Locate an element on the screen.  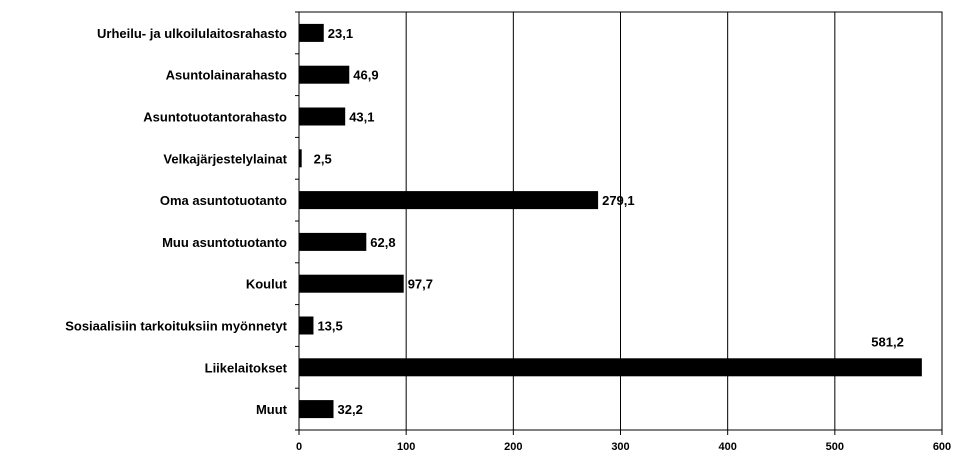
x-tick-label: 300 is located at coordinates (620, 447).